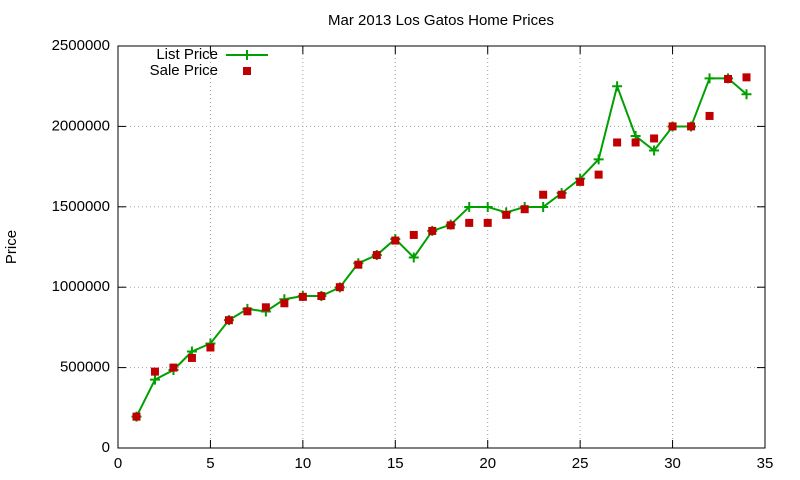  I want to click on legend-label: List Price, so click(187, 54).